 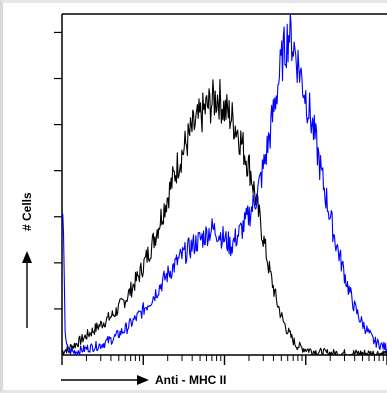 What do you see at coordinates (143, 380) in the screenshot?
I see `x-arrow-head` at bounding box center [143, 380].